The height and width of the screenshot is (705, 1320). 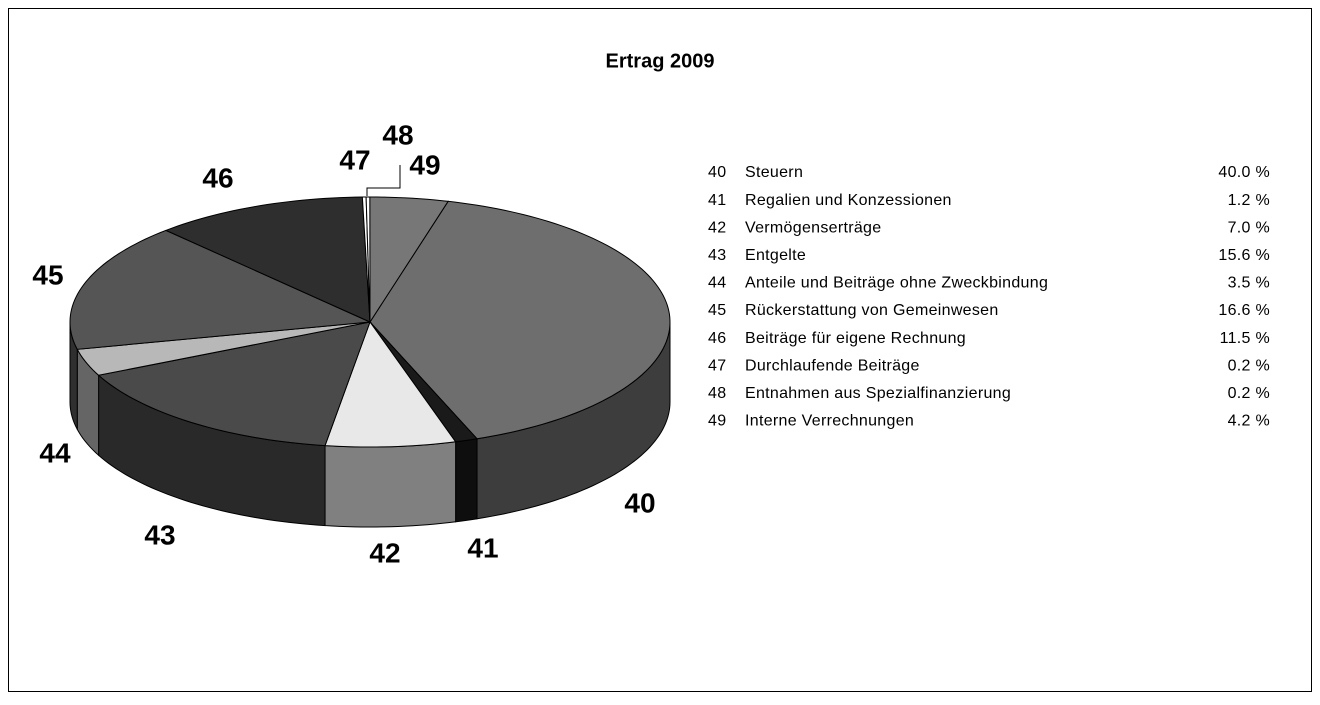 What do you see at coordinates (878, 393) in the screenshot?
I see `legend-label: Entnahmen aus Spezialfinanzierung` at bounding box center [878, 393].